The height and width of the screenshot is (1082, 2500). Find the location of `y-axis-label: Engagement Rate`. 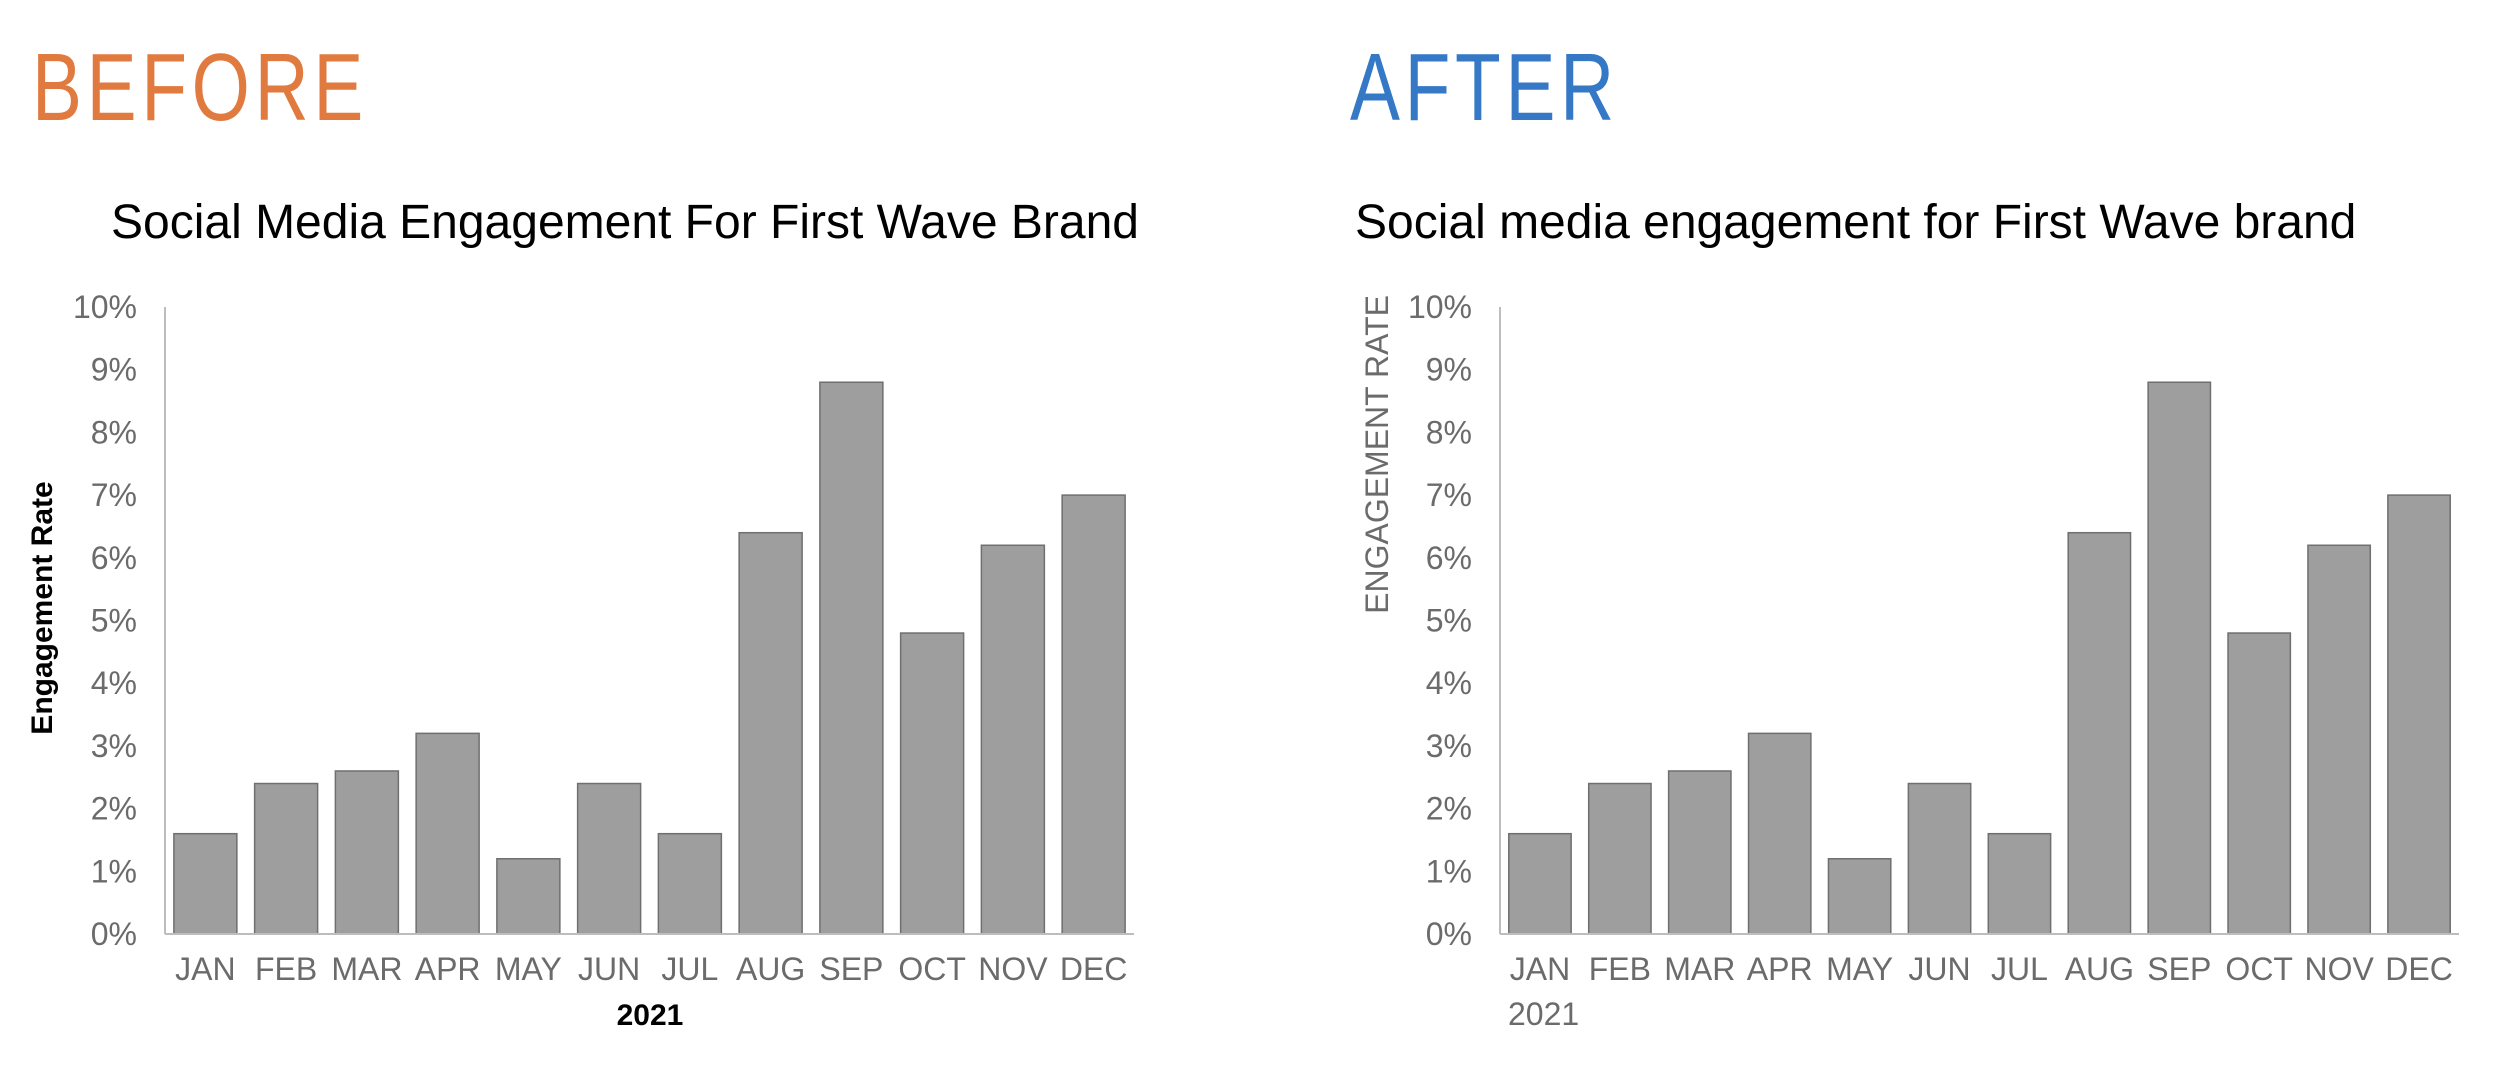

y-axis-label: Engagement Rate is located at coordinates (42, 607).